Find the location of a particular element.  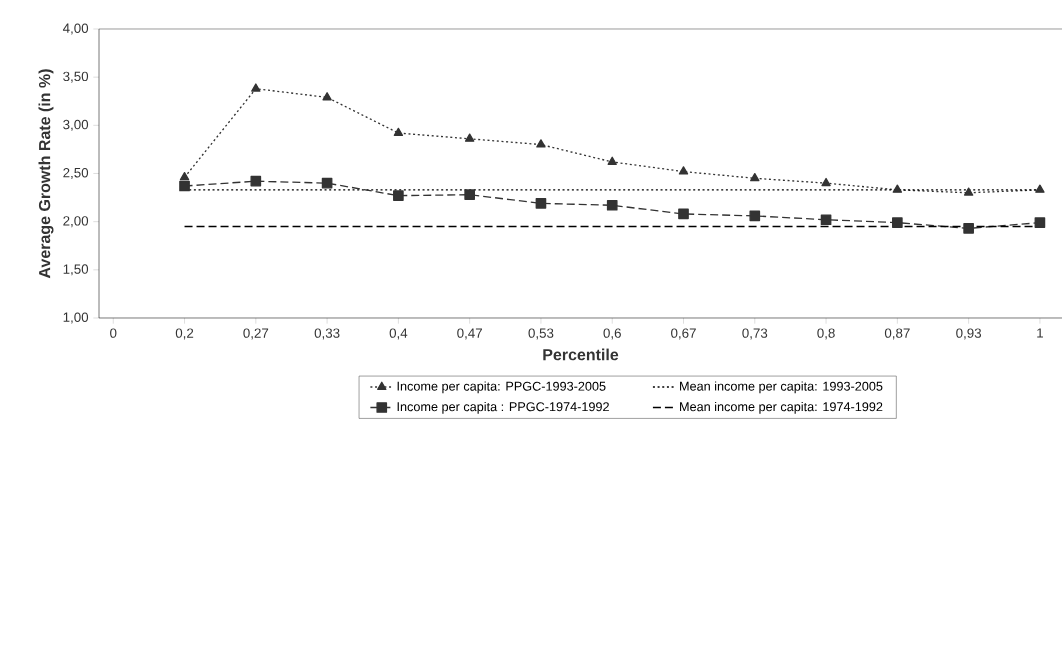

x-tick-label: 0,93 is located at coordinates (969, 334).